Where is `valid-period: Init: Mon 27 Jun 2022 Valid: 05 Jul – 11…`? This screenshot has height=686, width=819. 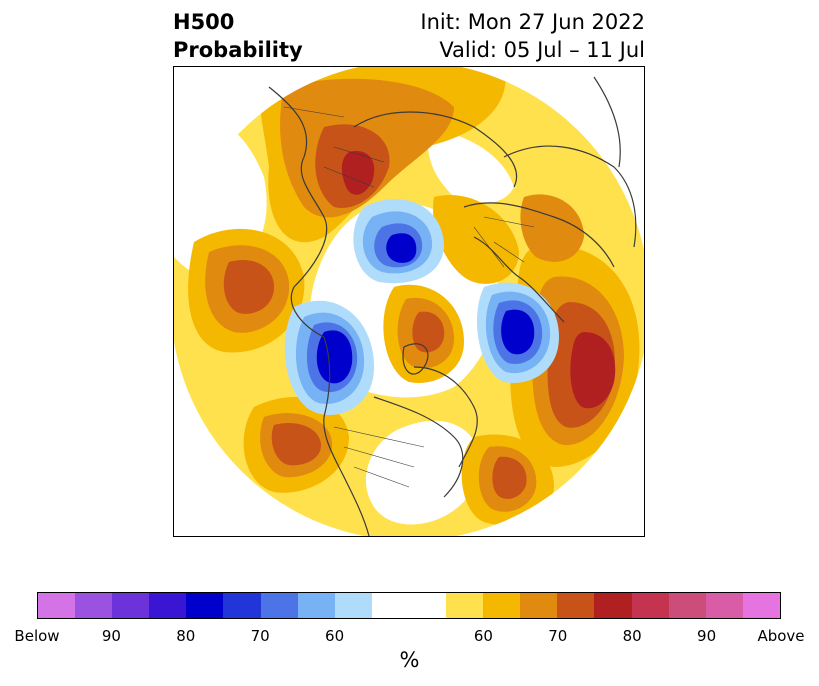
valid-period: Init: Mon 27 Jun 2022 Valid: 05 Jul – 11… is located at coordinates (532, 36).